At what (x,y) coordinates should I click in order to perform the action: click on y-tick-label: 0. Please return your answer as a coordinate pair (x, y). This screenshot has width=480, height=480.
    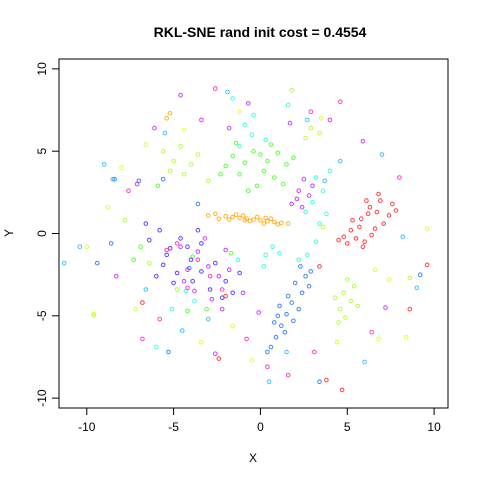
    Looking at the image, I should click on (42, 233).